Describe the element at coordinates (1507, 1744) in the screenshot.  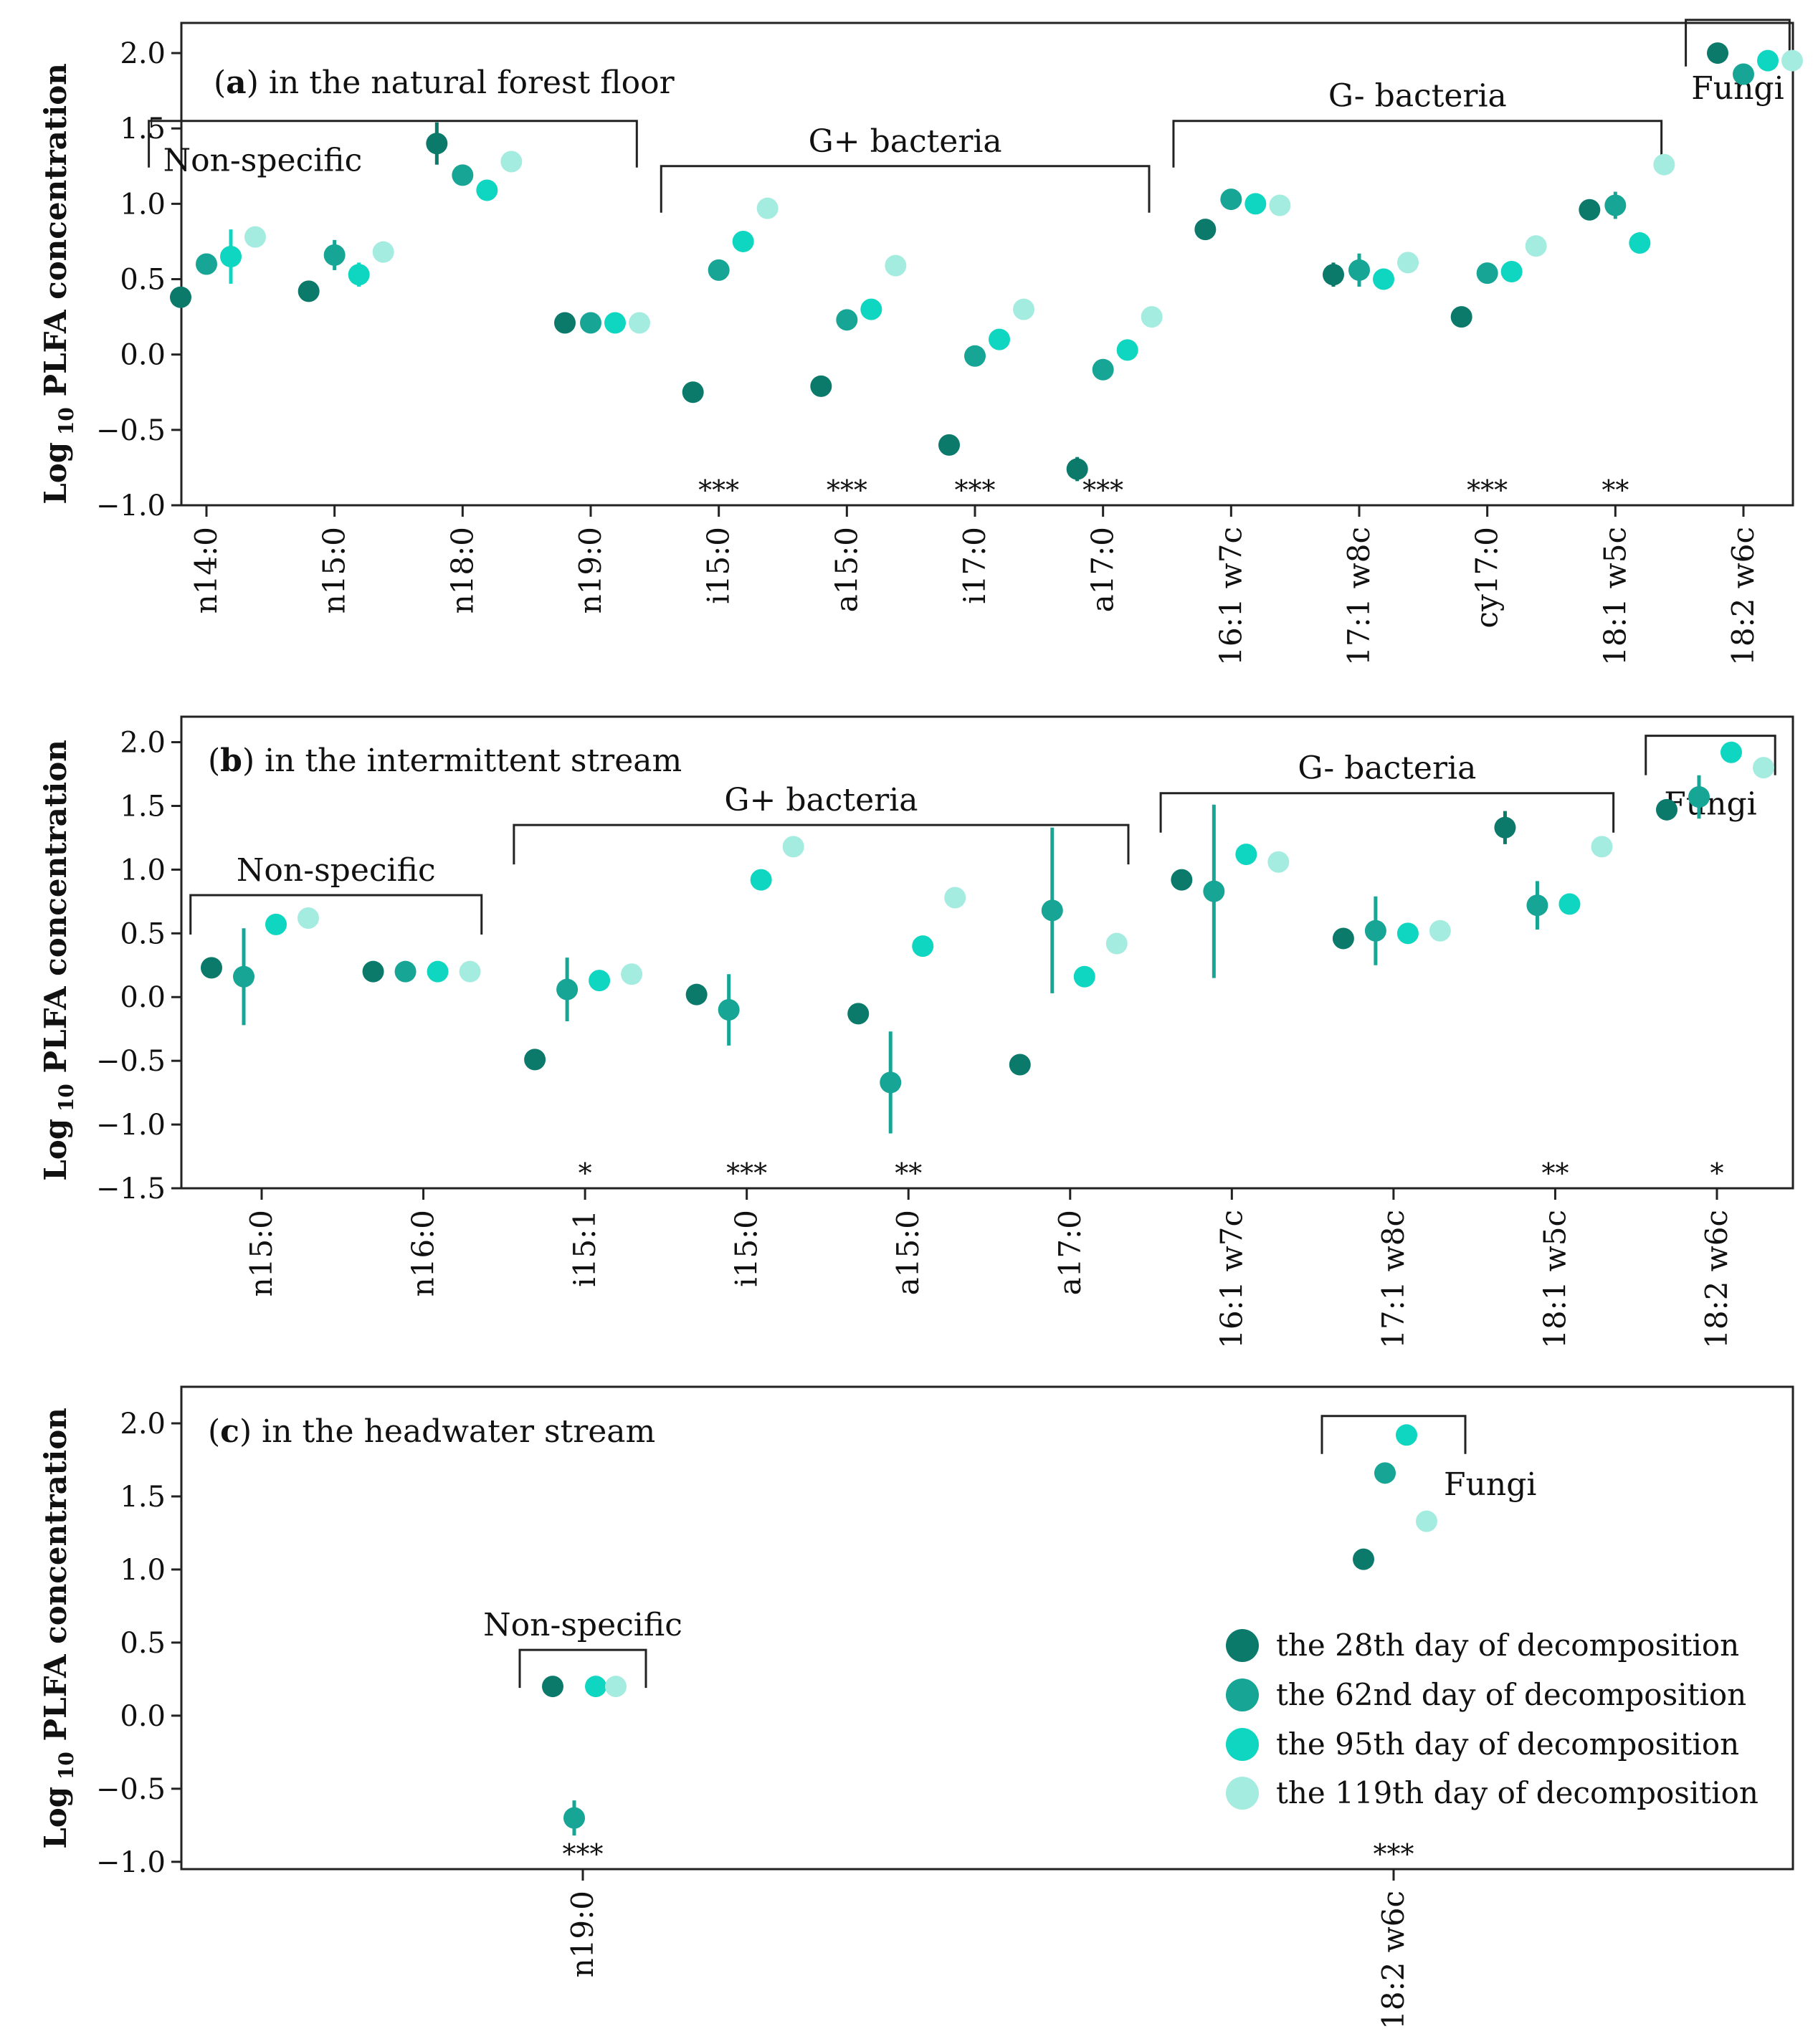
I see `legend-label-95: the 95th day of decomposition` at that location.